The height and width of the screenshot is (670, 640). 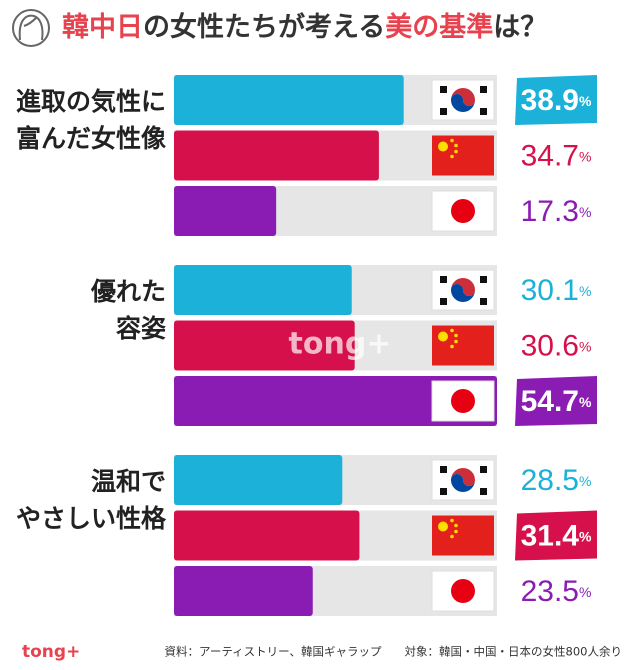 What do you see at coordinates (51, 652) in the screenshot?
I see `logo: tong+` at bounding box center [51, 652].